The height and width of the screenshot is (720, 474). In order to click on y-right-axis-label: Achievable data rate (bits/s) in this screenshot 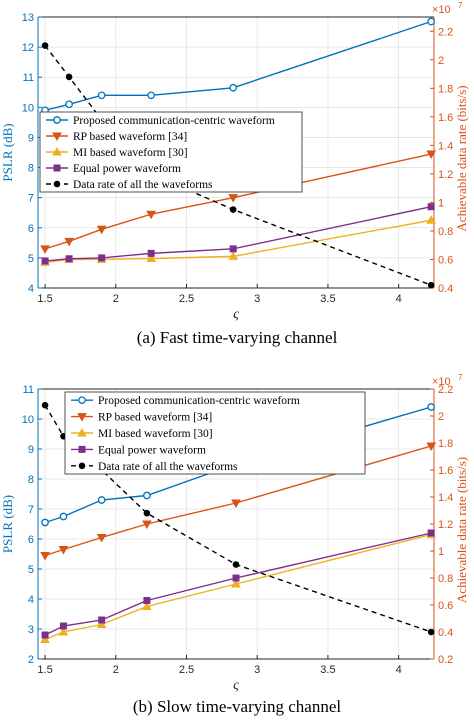, I will do `click(461, 530)`.